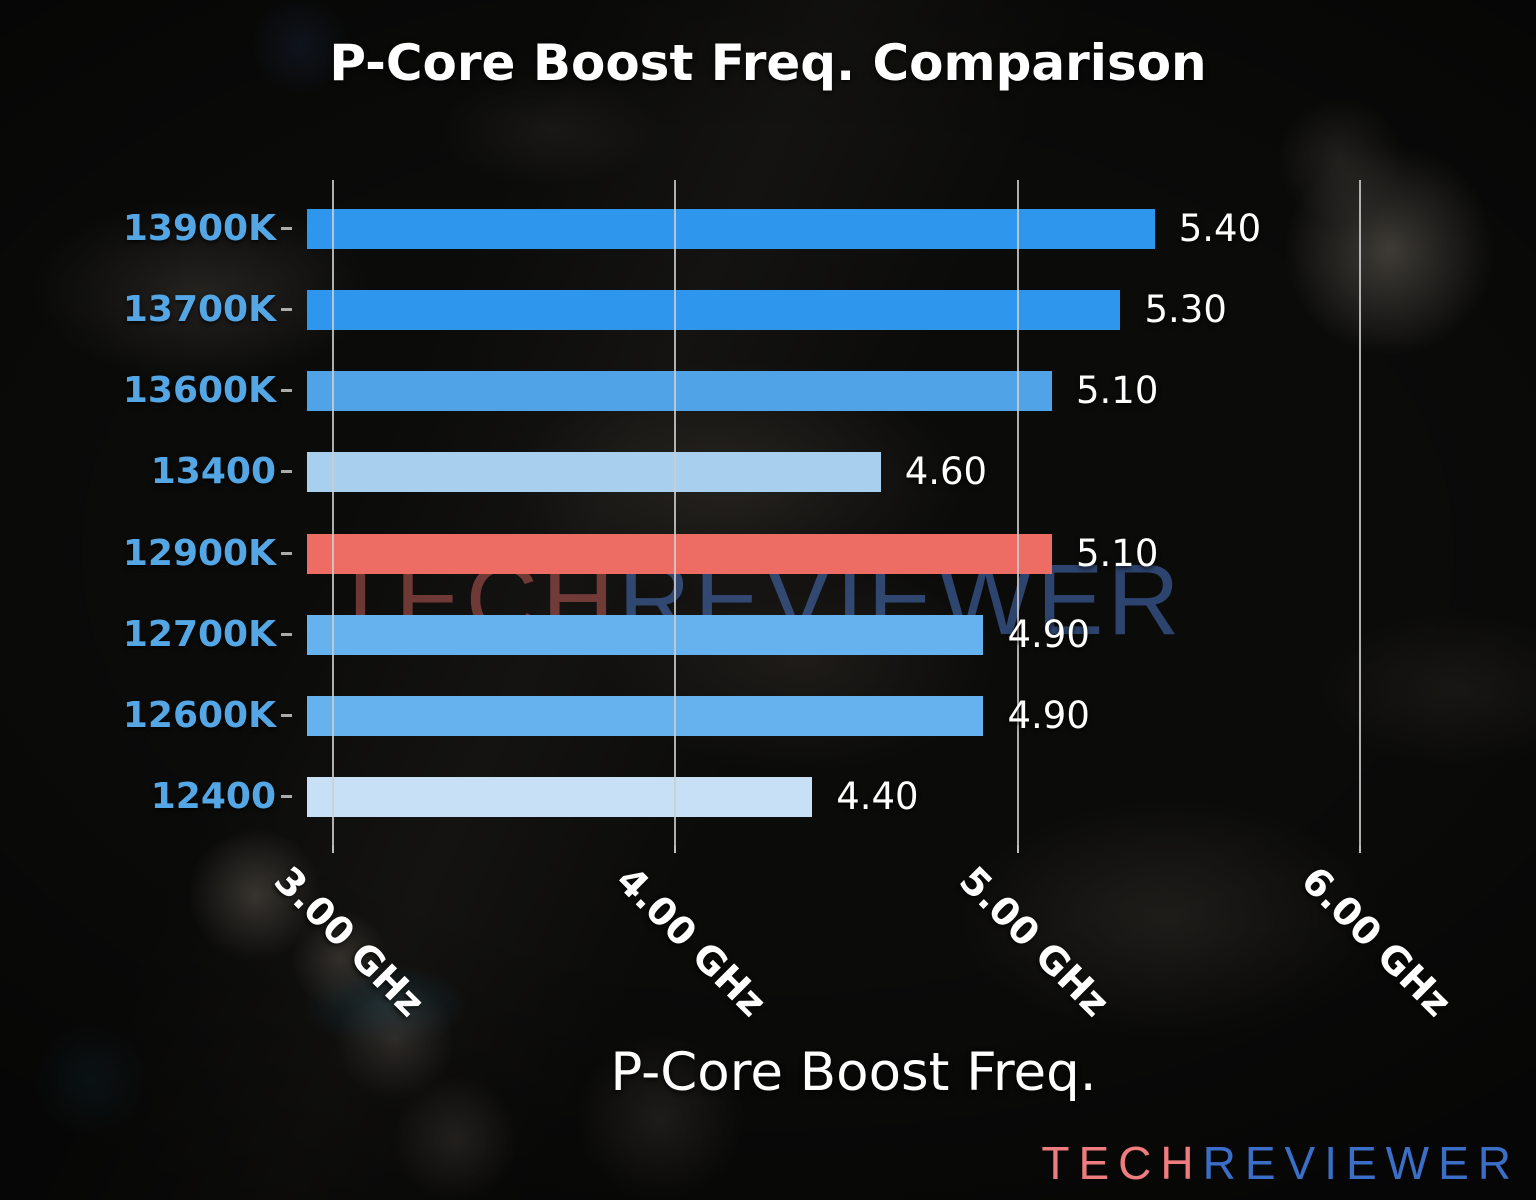 The image size is (1536, 1200). Describe the element at coordinates (768, 63) in the screenshot. I see `chart-title: P-Core Boost Freq. Comparison` at that location.